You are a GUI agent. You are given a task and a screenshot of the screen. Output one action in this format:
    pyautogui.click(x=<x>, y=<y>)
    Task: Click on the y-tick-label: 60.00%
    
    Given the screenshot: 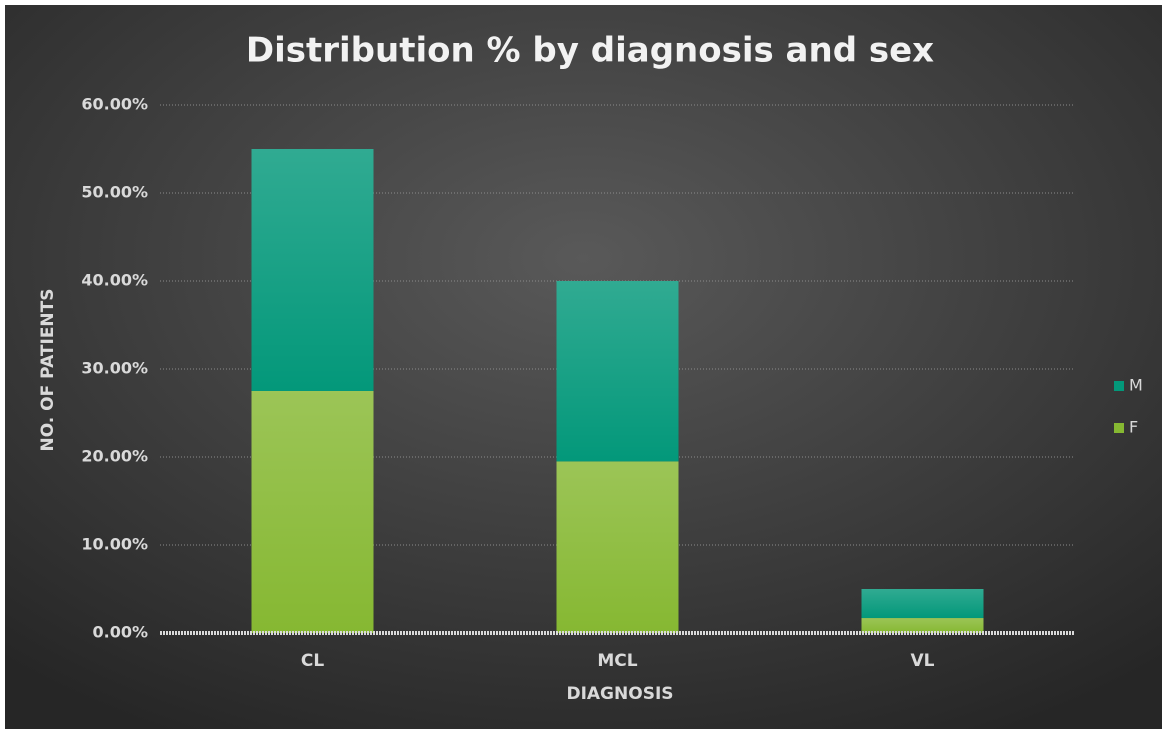 What is the action you would take?
    pyautogui.click(x=114, y=104)
    